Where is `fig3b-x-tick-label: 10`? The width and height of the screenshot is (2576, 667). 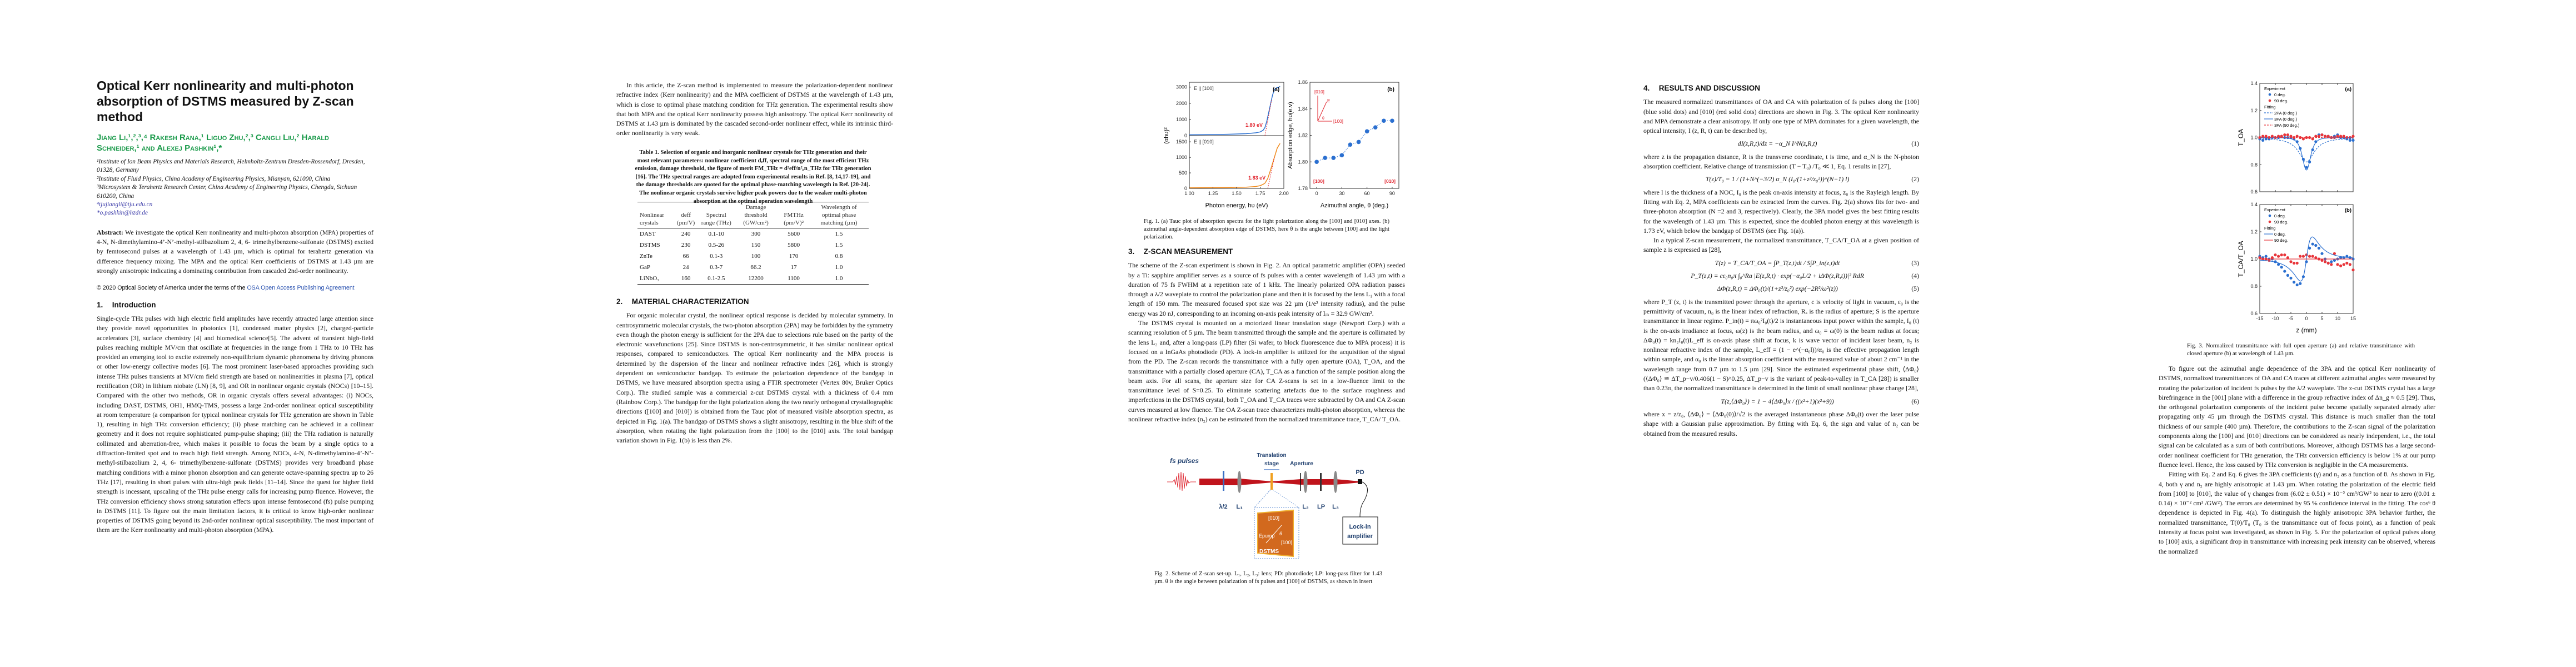 fig3b-x-tick-label: 10 is located at coordinates (2337, 318).